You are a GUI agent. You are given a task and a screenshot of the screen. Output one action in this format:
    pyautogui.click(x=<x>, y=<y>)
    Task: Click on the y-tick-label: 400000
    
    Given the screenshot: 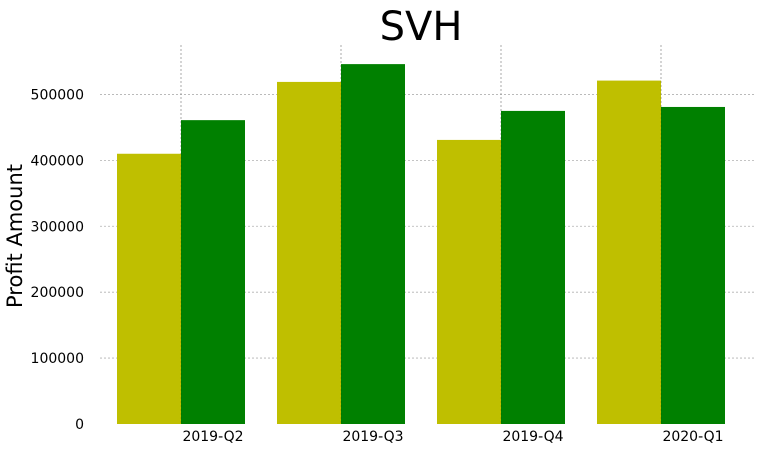 What is the action you would take?
    pyautogui.click(x=57, y=161)
    